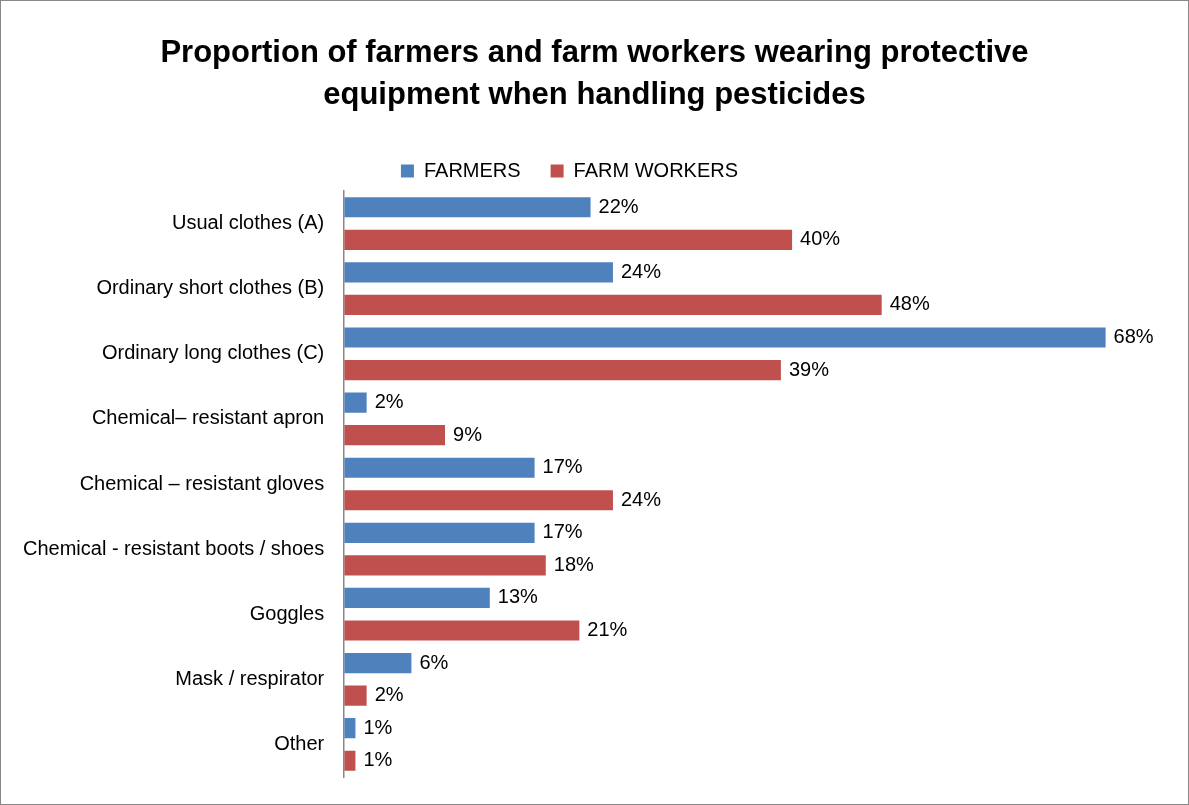  Describe the element at coordinates (287, 612) in the screenshot. I see `y-tick-label: Goggles` at that location.